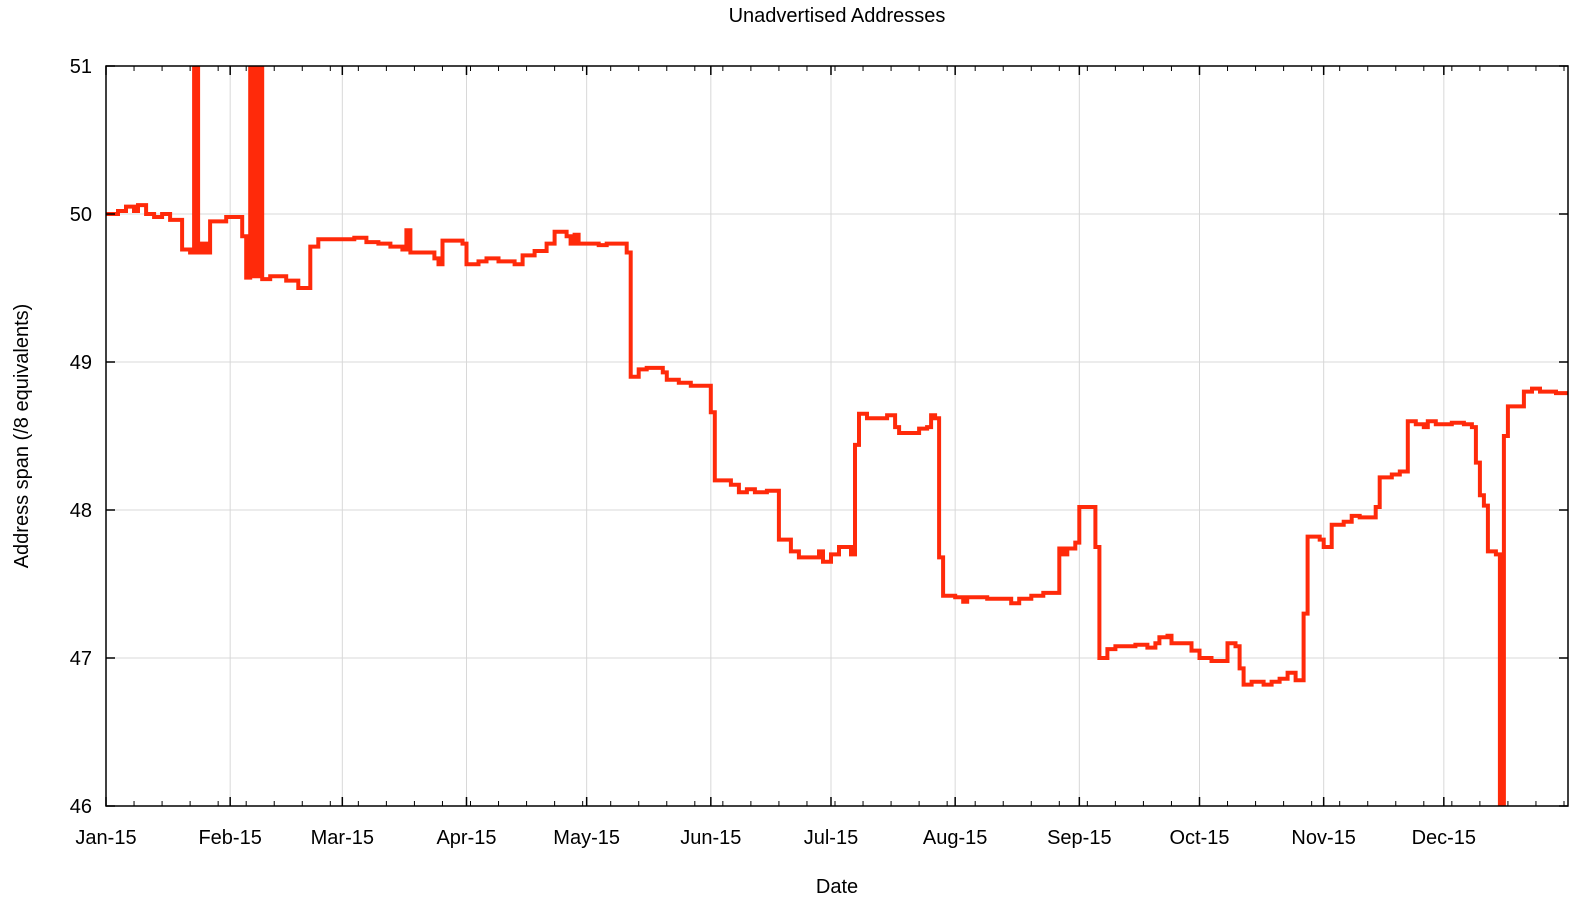  What do you see at coordinates (22, 436) in the screenshot?
I see `y-axis-label: Address span (/8 equivalents)` at bounding box center [22, 436].